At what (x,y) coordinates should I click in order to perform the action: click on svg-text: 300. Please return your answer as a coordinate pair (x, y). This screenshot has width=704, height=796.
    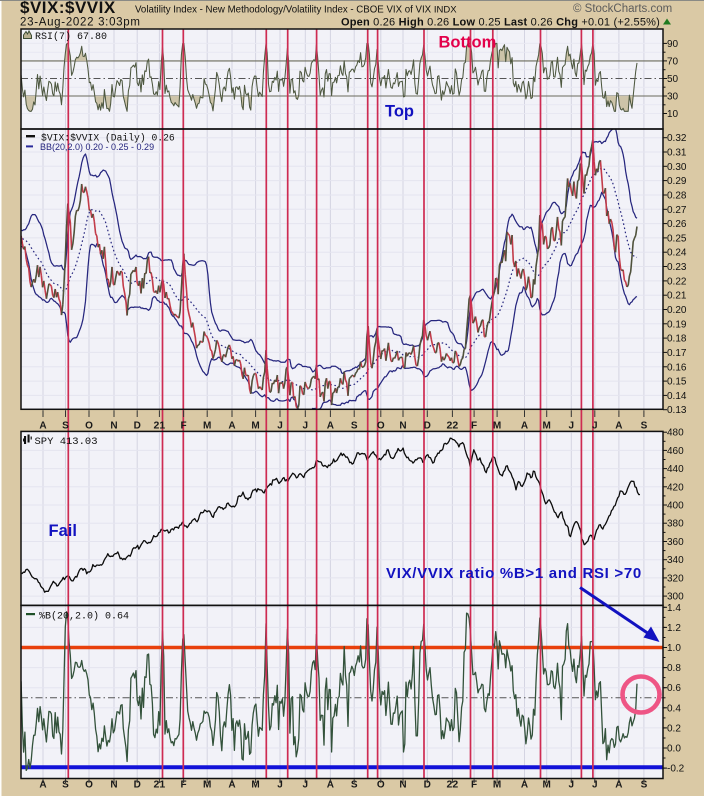
    Looking at the image, I should click on (675, 597).